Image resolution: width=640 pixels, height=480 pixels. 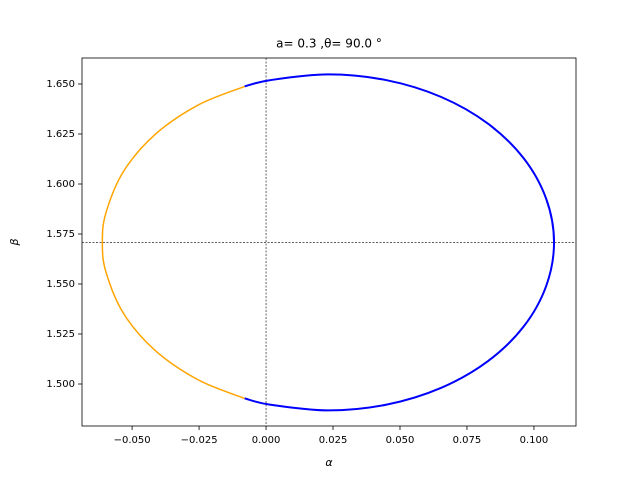 What do you see at coordinates (329, 462) in the screenshot?
I see `x-axis-label: α` at bounding box center [329, 462].